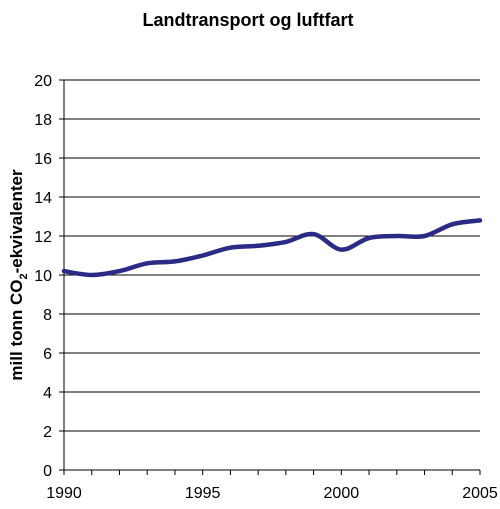  Describe the element at coordinates (43, 81) in the screenshot. I see `y-tick-label: 20` at that location.